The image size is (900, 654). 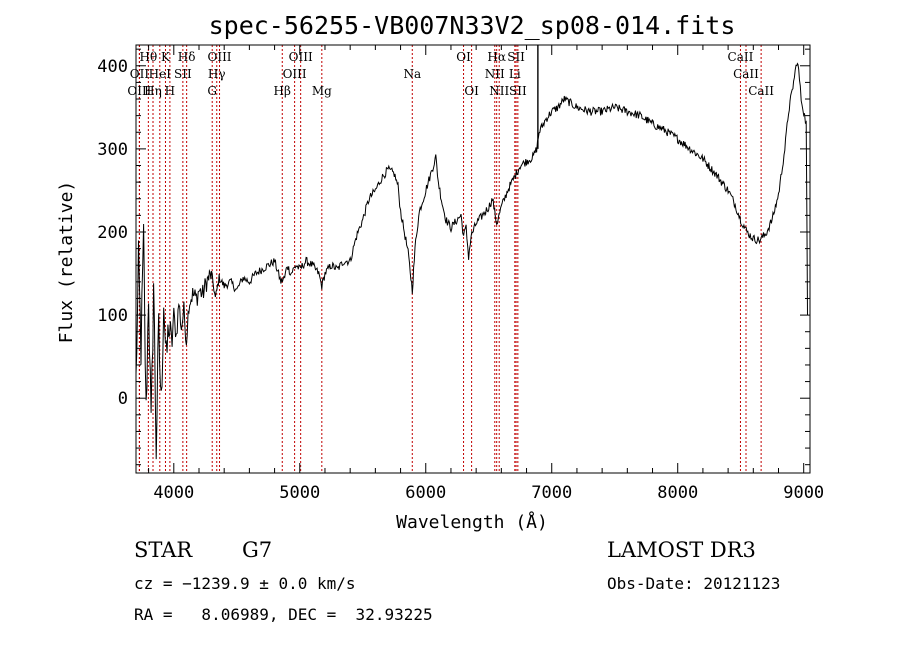 What do you see at coordinates (677, 493) in the screenshot?
I see `x-tick-label: 8000` at bounding box center [677, 493].